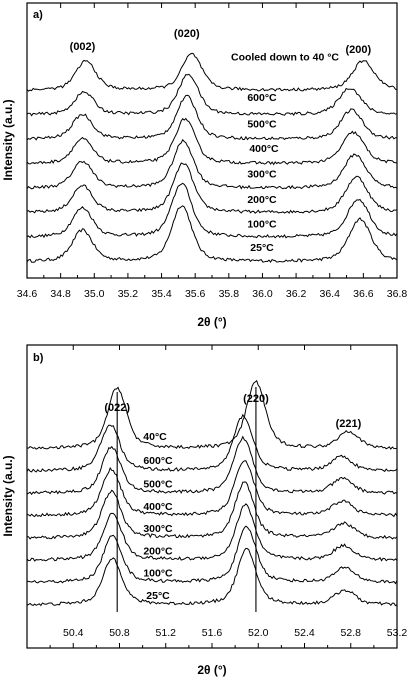 The height and width of the screenshot is (679, 409). I want to click on y-axis-label-b: Intensity (a.u.), so click(8, 495).